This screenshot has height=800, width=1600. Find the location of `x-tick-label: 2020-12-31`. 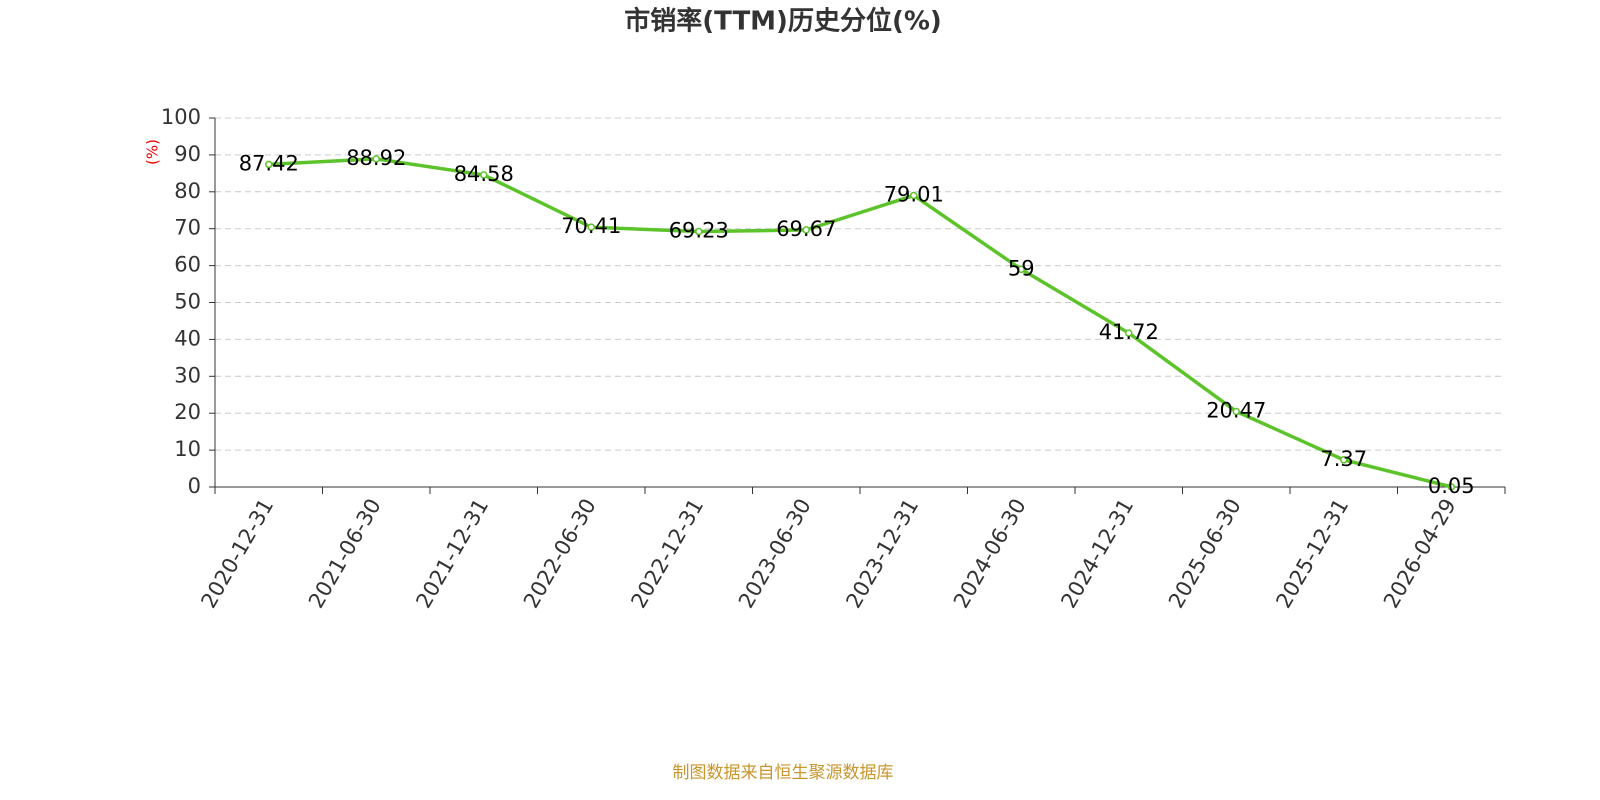

x-tick-label: 2020-12-31 is located at coordinates (237, 554).